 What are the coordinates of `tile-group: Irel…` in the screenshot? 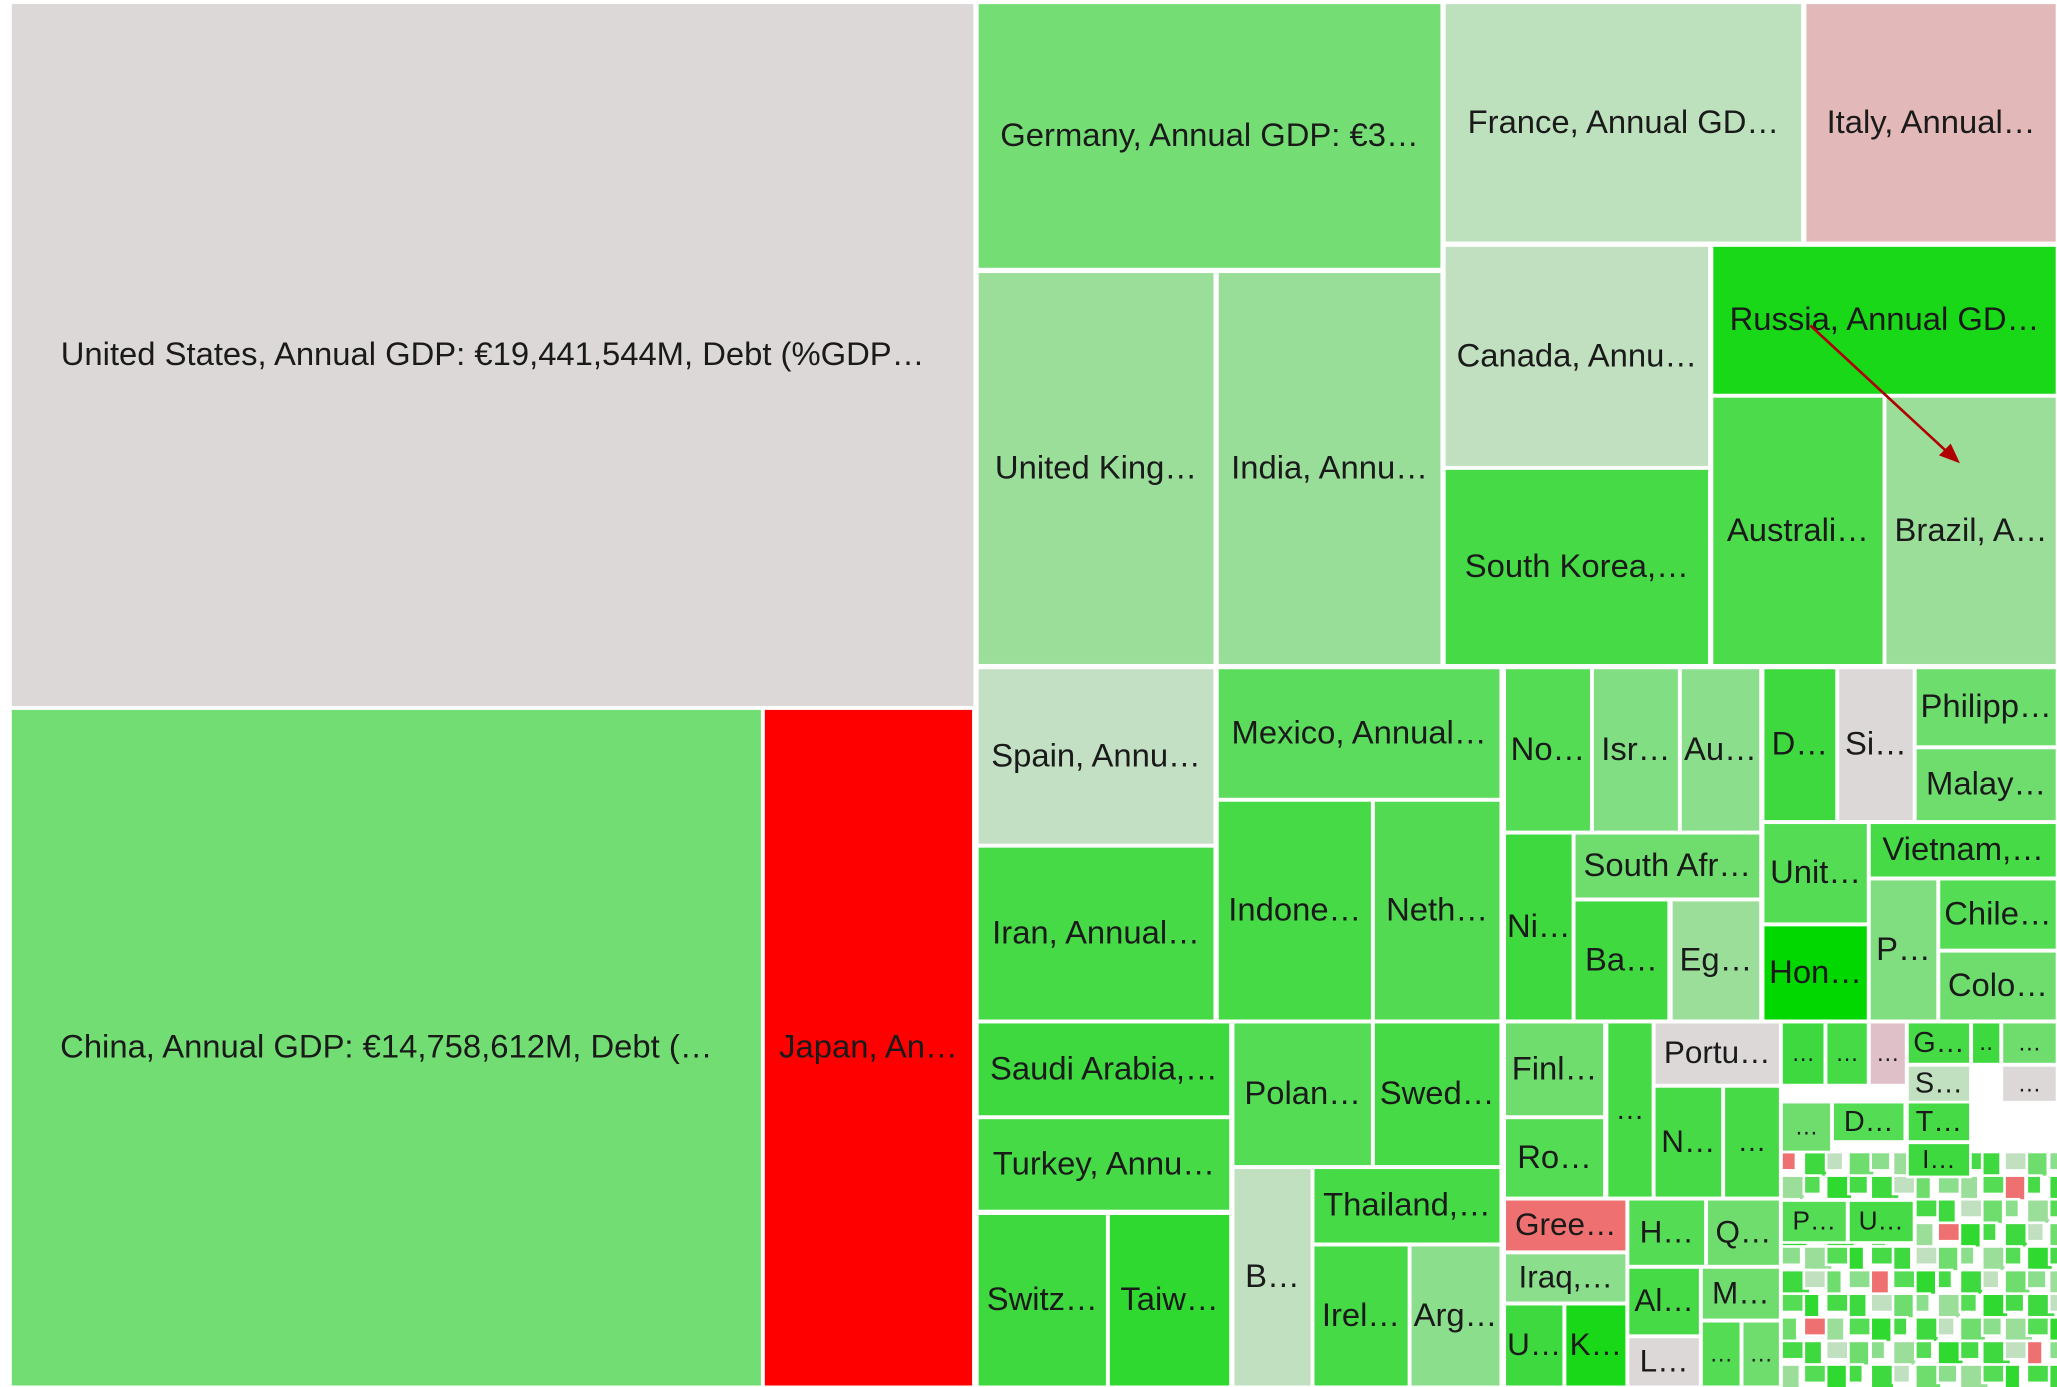 It's located at (1361, 1315).